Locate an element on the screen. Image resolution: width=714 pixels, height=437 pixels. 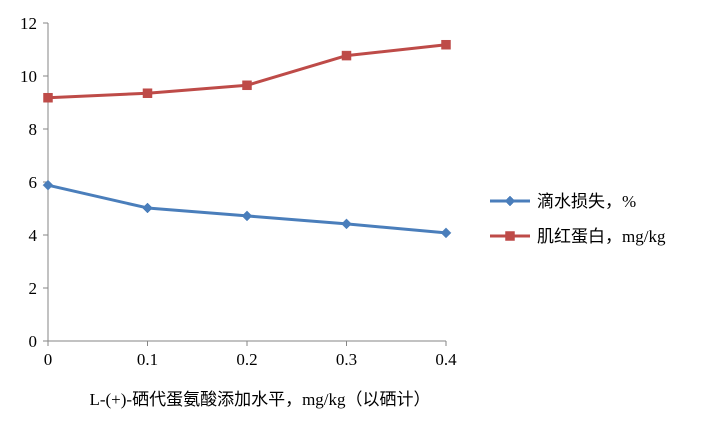
x-tick-label: 0.1 is located at coordinates (147, 359).